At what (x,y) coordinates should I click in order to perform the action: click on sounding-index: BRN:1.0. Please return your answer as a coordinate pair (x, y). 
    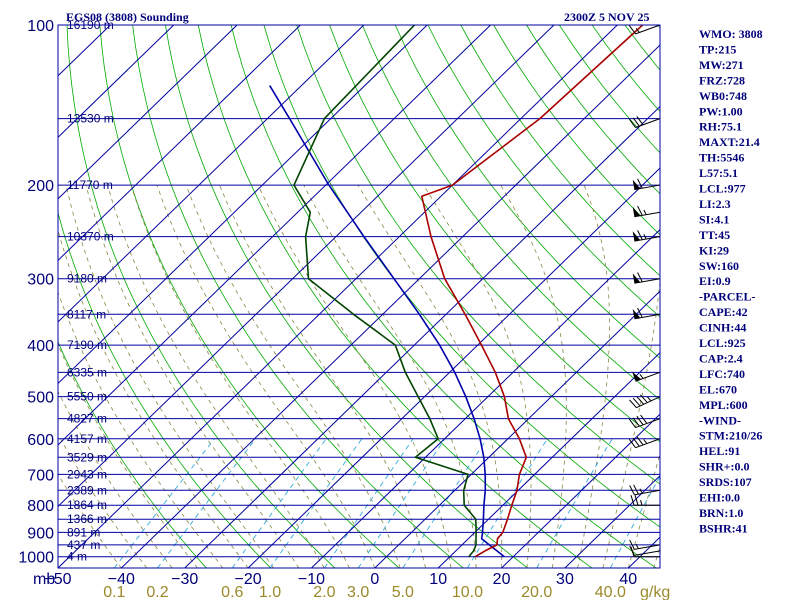
    Looking at the image, I should click on (721, 513).